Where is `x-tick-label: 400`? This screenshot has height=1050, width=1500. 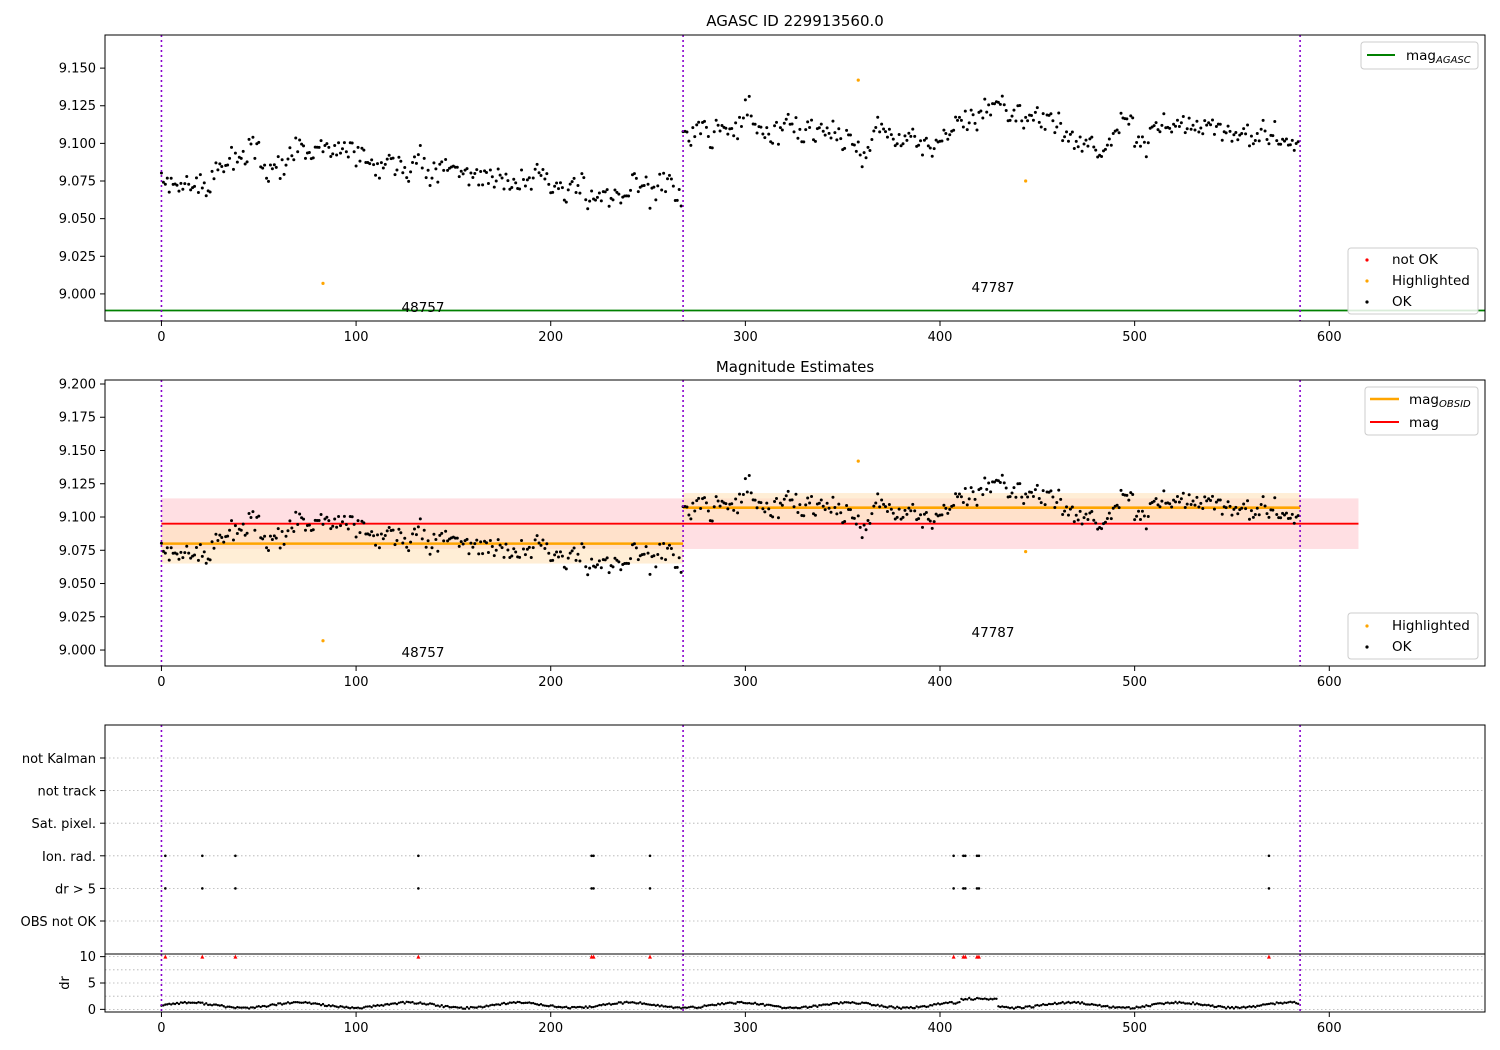 x-tick-label: 400 is located at coordinates (940, 682).